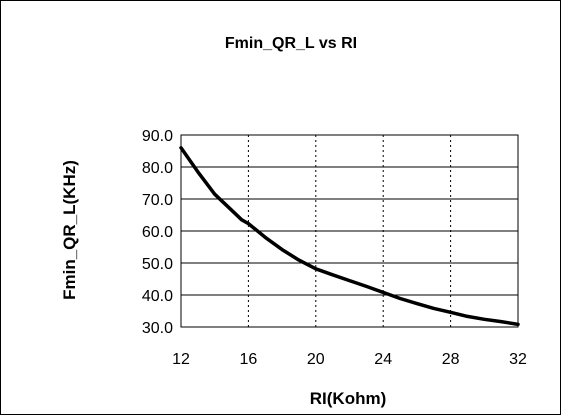  What do you see at coordinates (157, 168) in the screenshot?
I see `y-tick-label: 80.0` at bounding box center [157, 168].